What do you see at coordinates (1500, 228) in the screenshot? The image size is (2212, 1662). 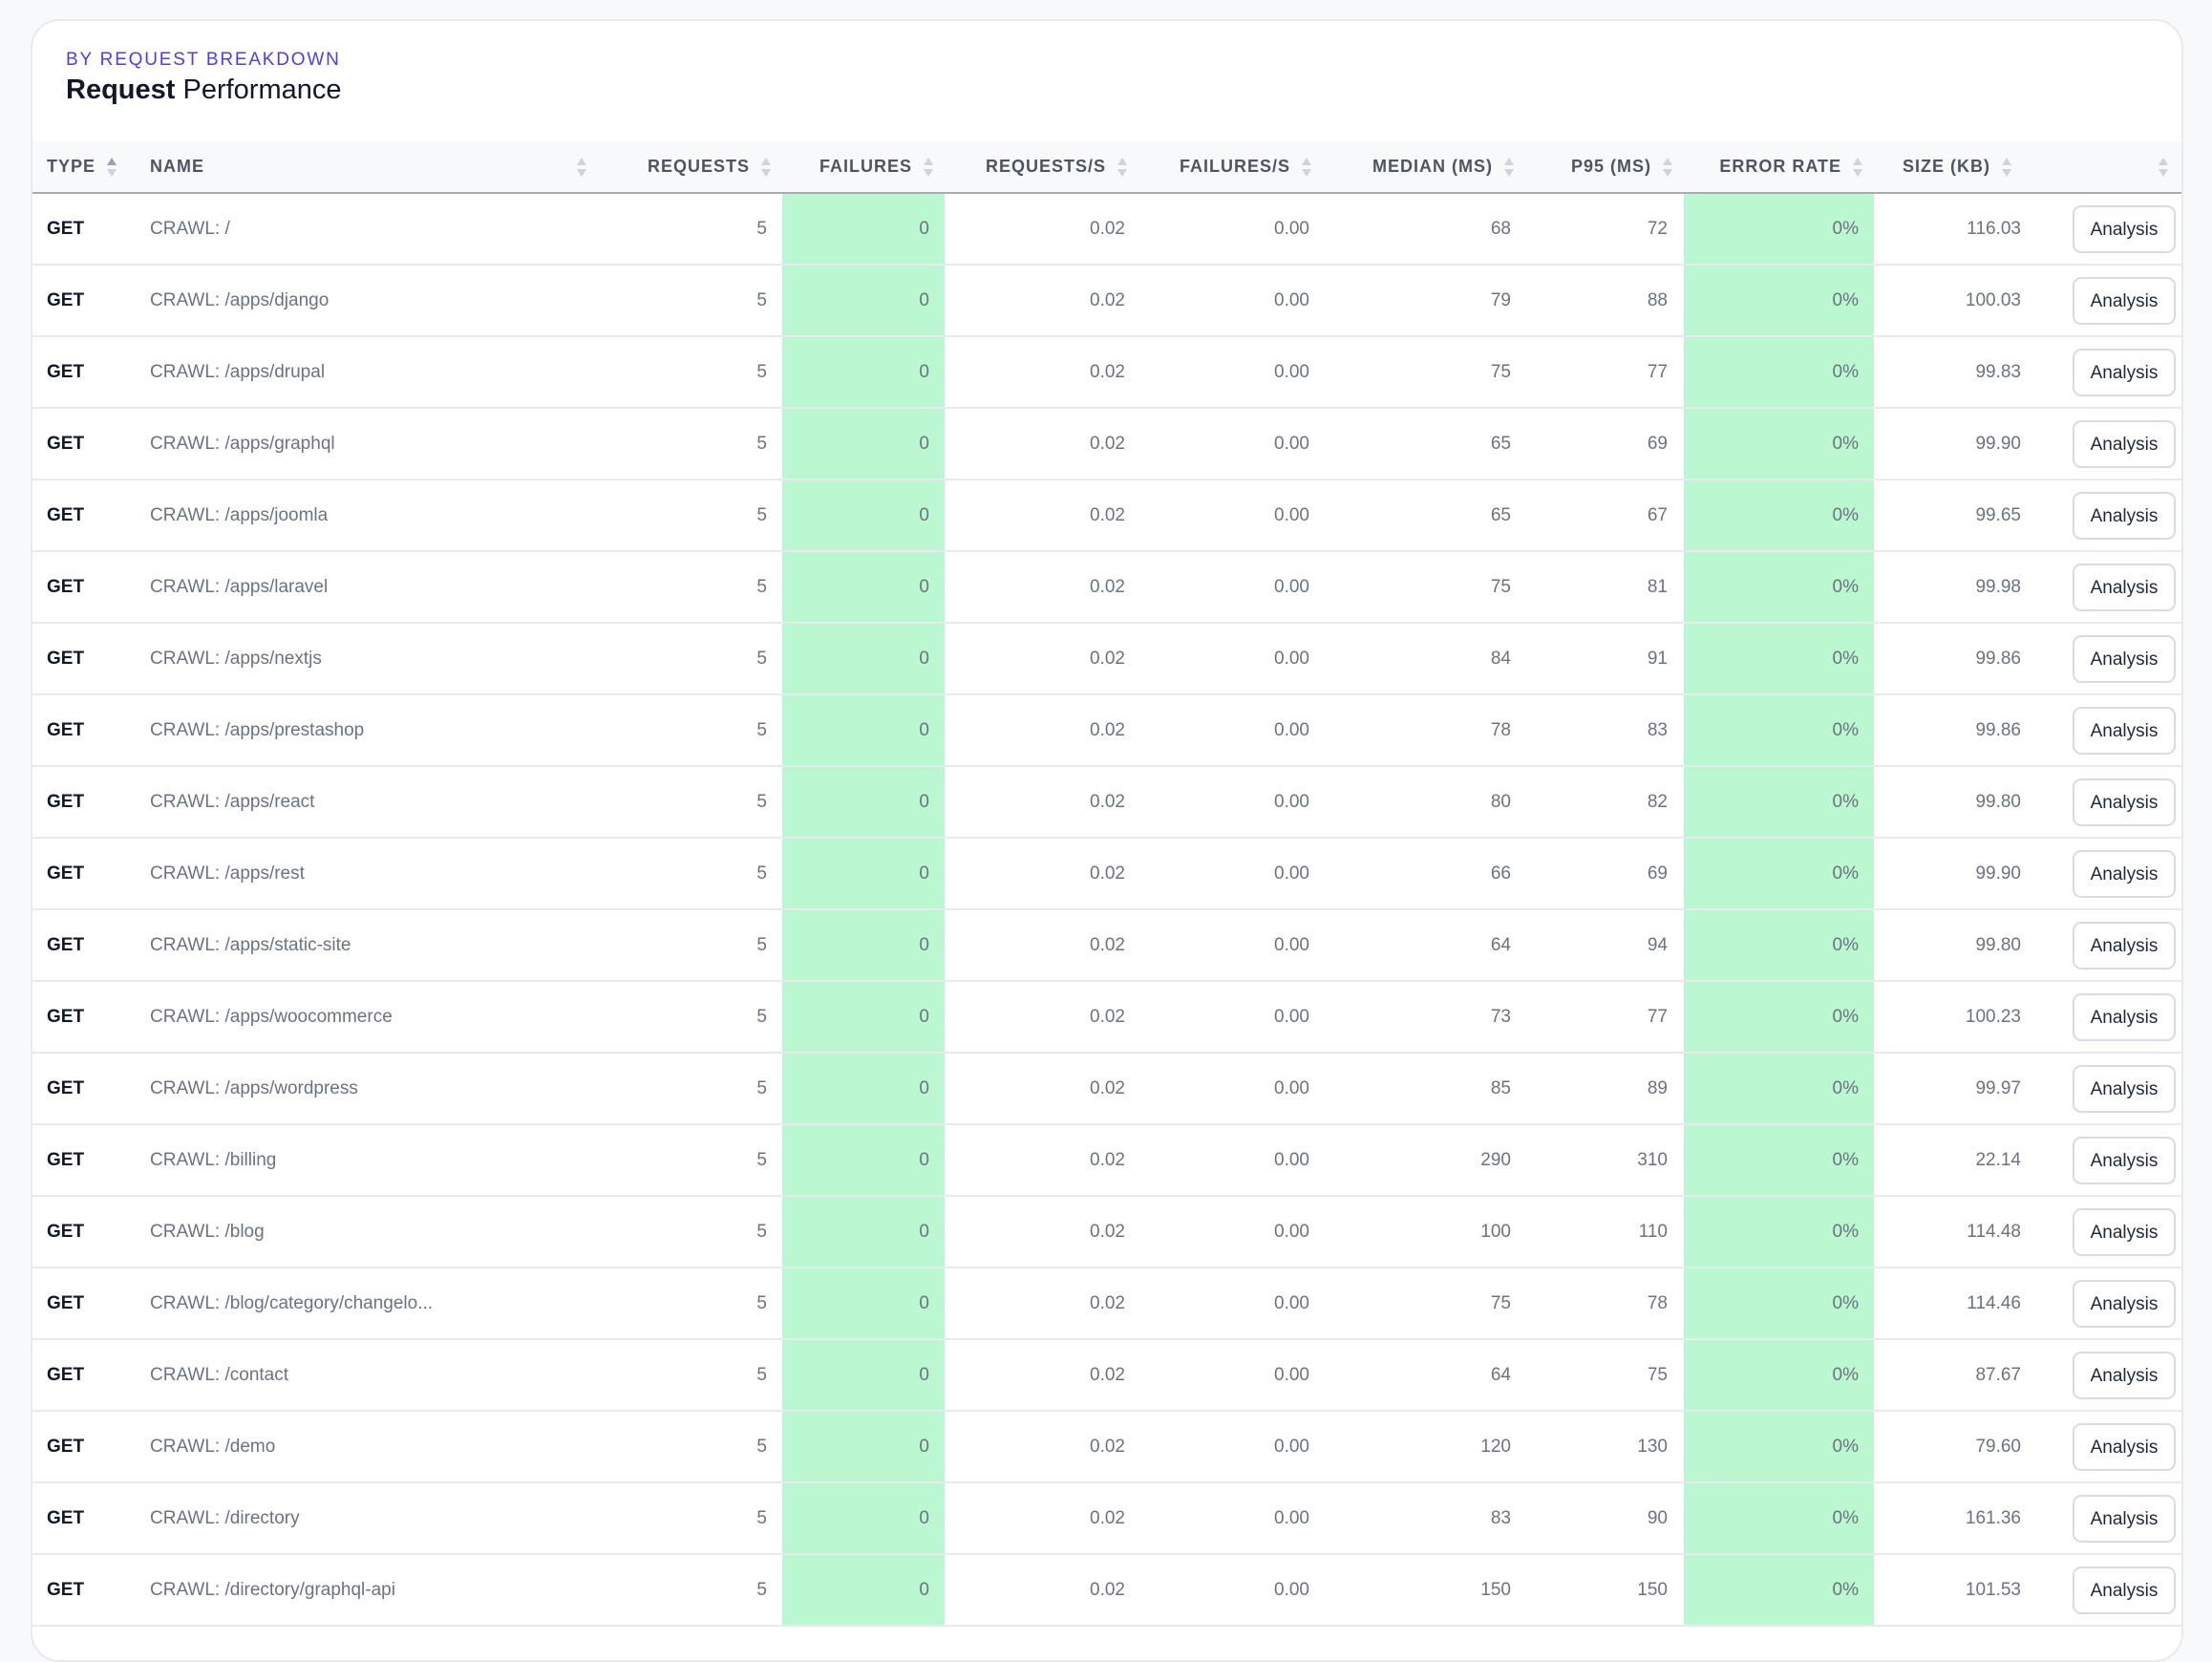 I see `cell-median: 68` at bounding box center [1500, 228].